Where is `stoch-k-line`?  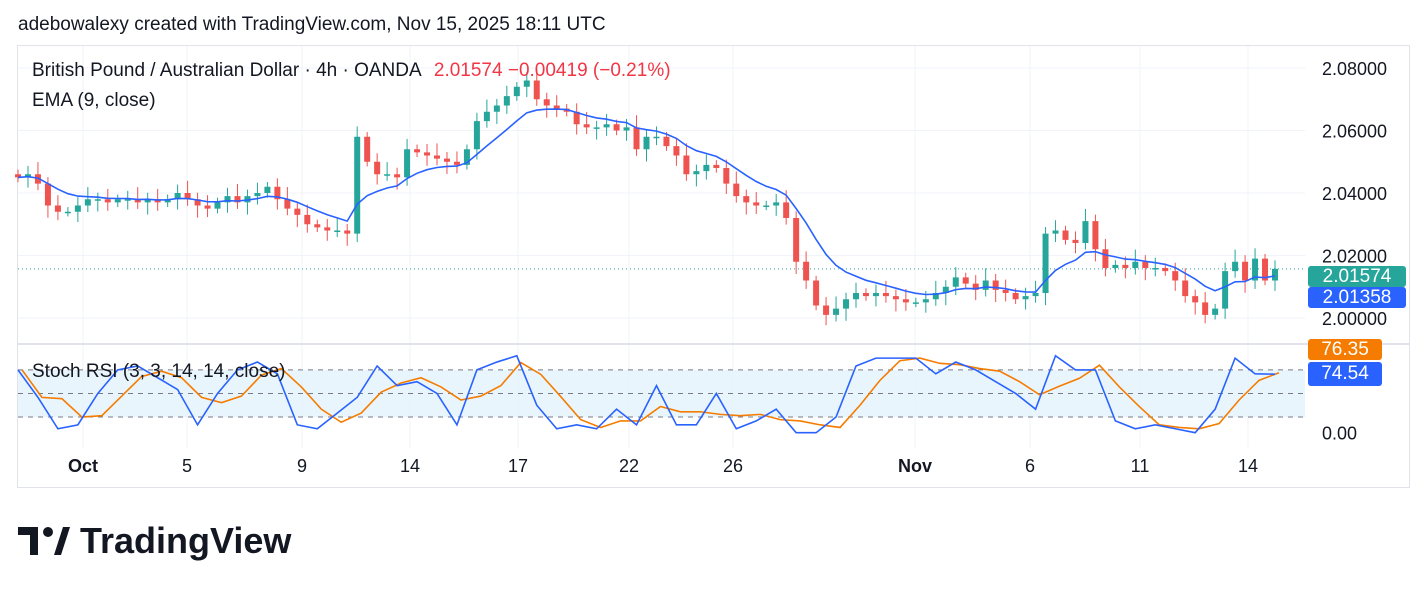
stoch-k-line is located at coordinates (646, 394).